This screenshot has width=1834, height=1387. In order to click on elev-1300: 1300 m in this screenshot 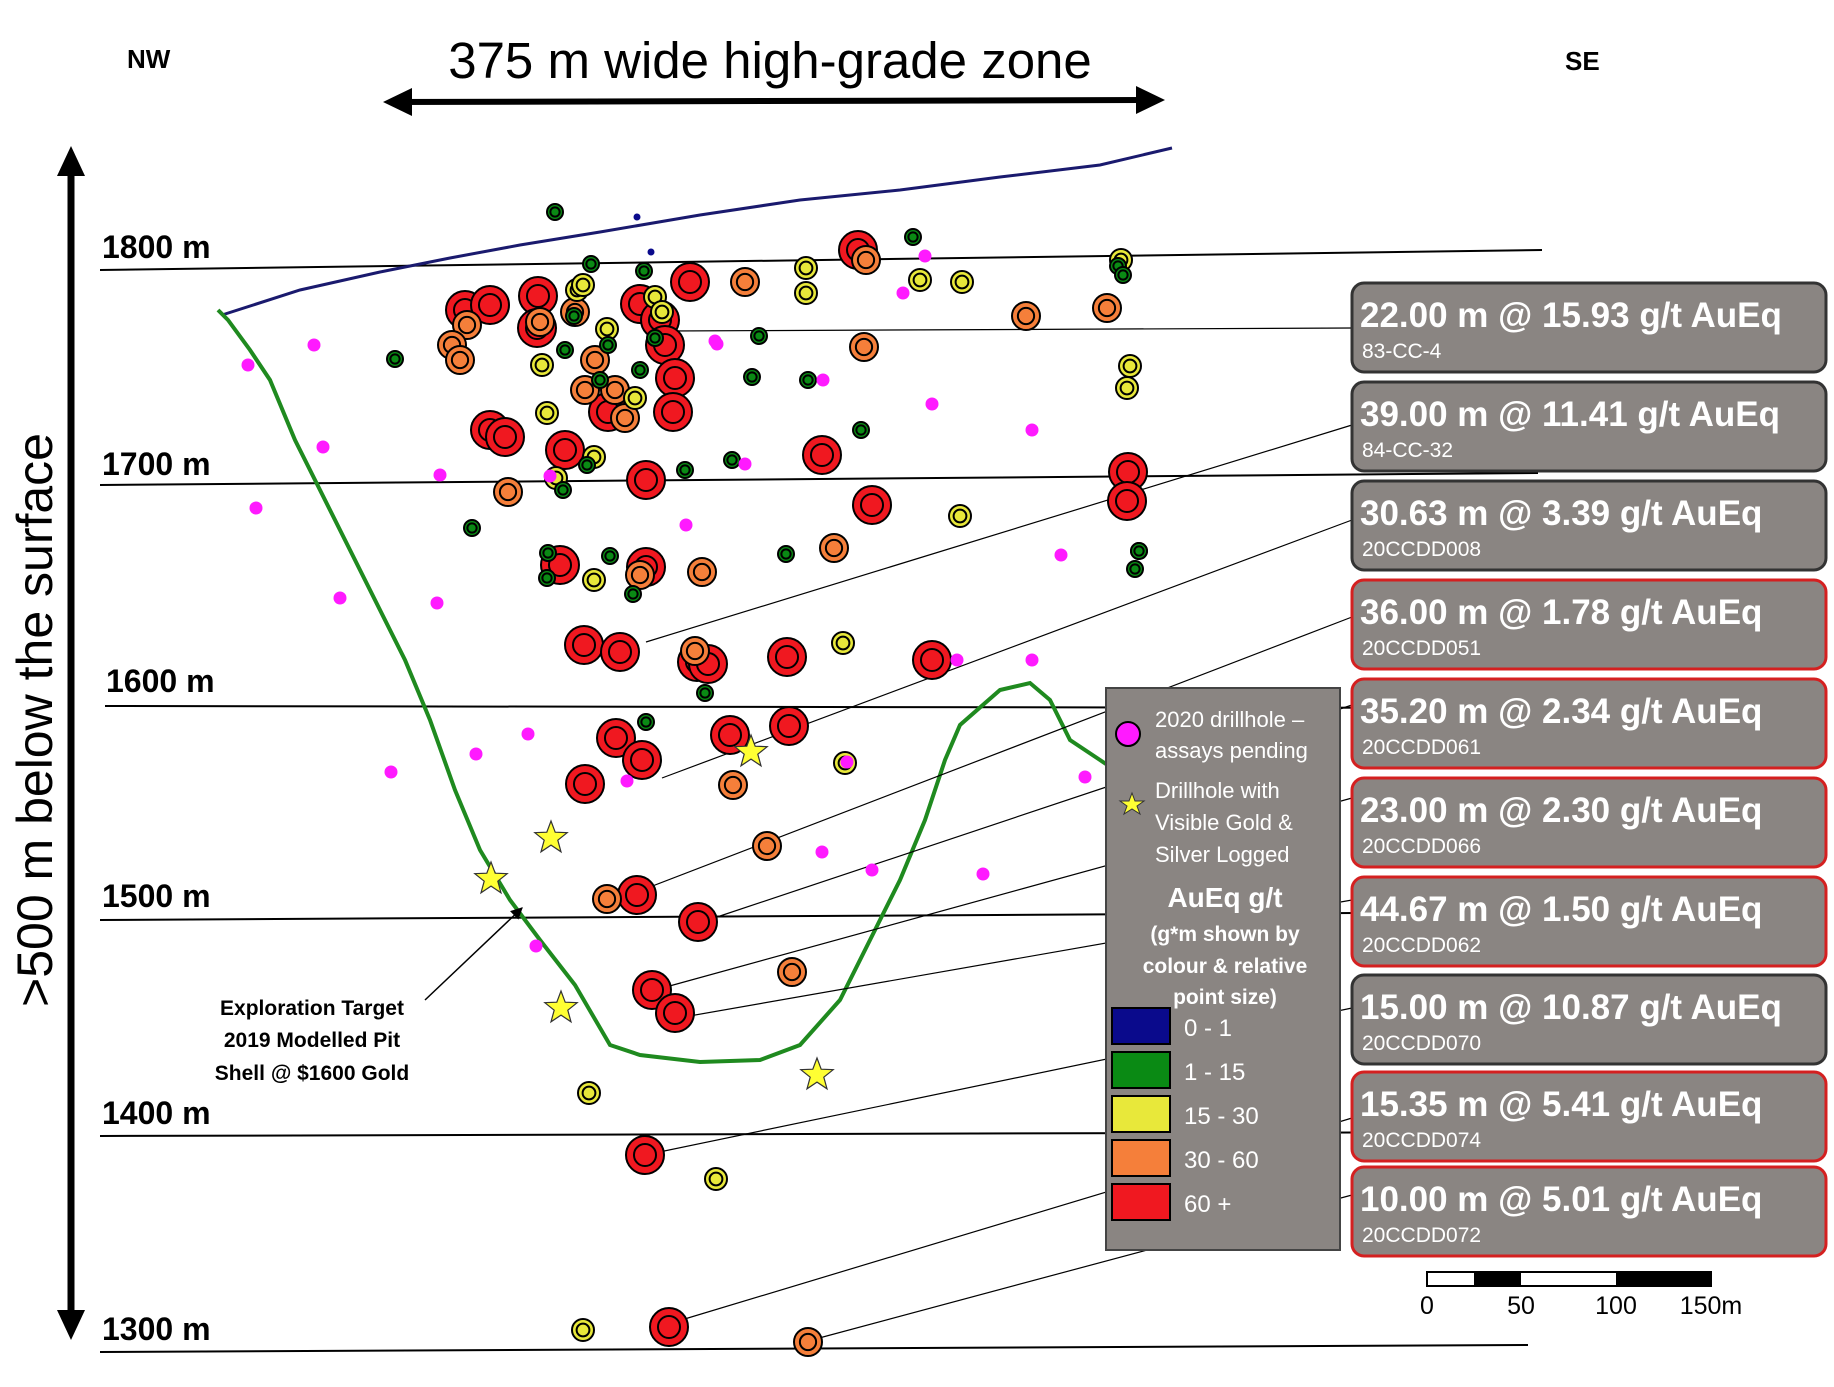, I will do `click(156, 1329)`.